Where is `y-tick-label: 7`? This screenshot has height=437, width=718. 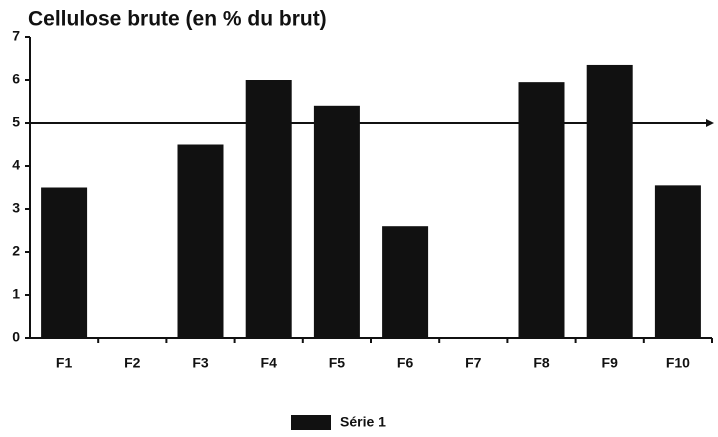
y-tick-label: 7 is located at coordinates (16, 36).